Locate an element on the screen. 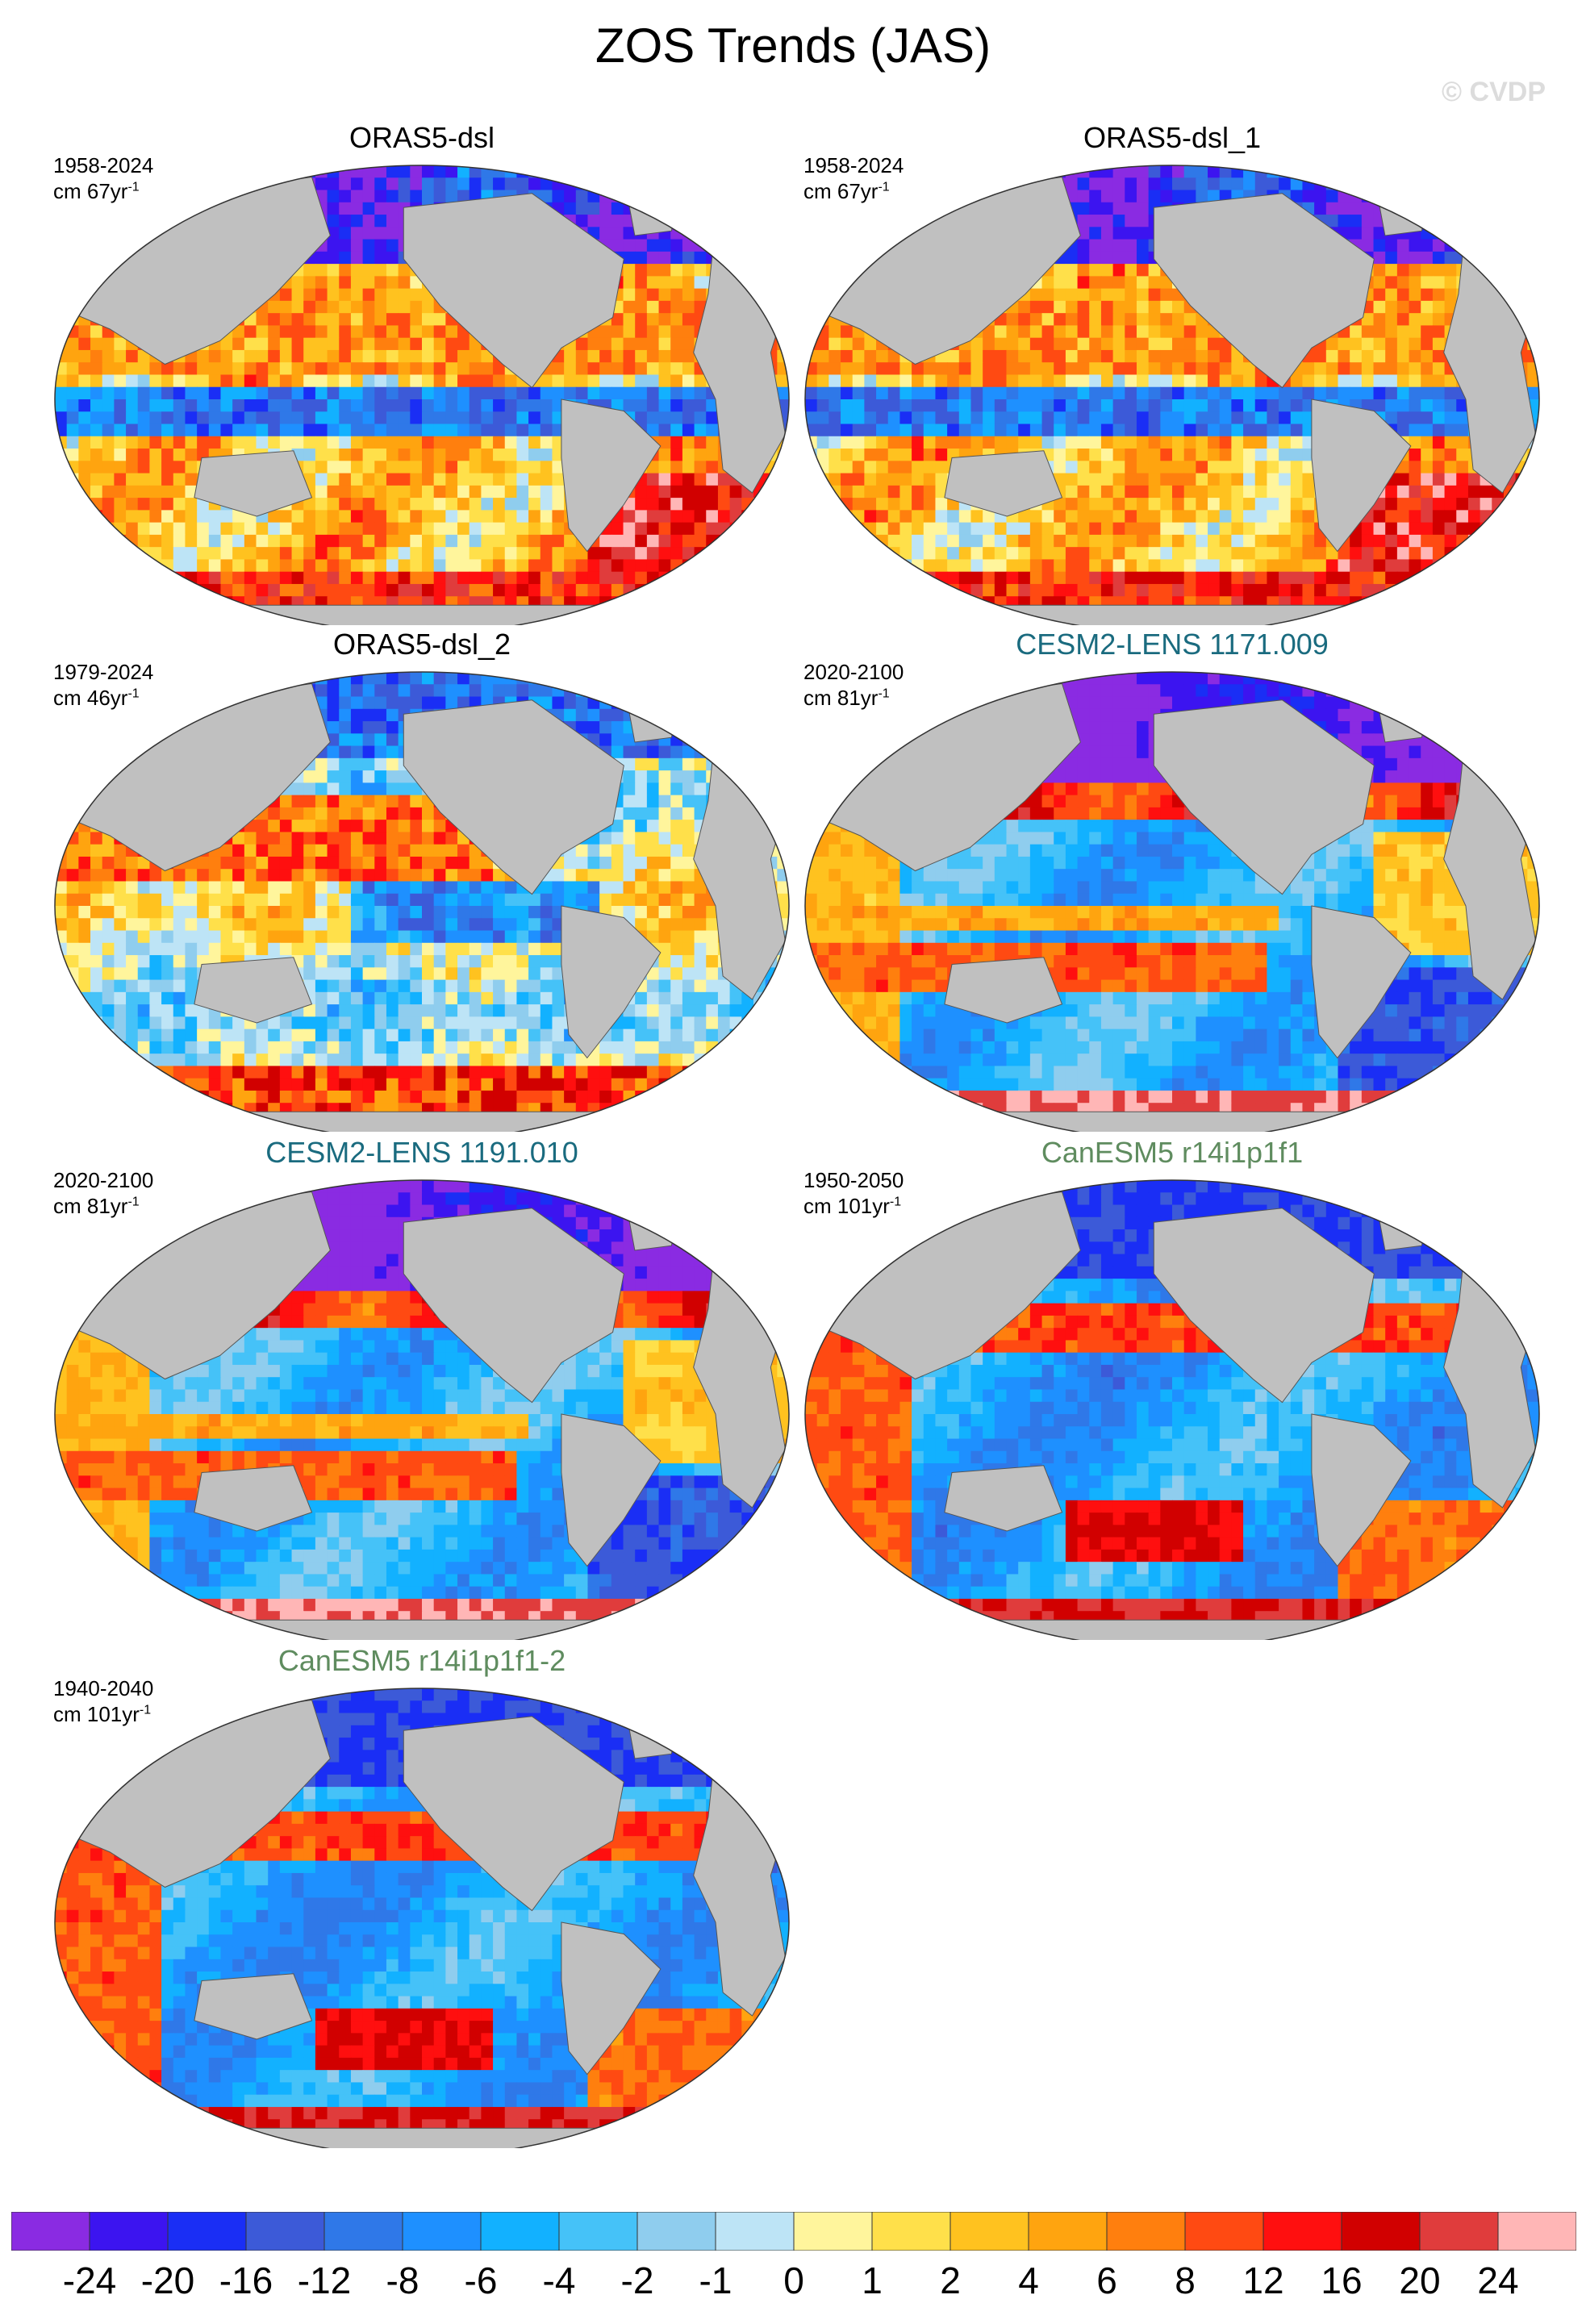 The image size is (1586, 2324). colorbar-label: -24 is located at coordinates (89, 2280).